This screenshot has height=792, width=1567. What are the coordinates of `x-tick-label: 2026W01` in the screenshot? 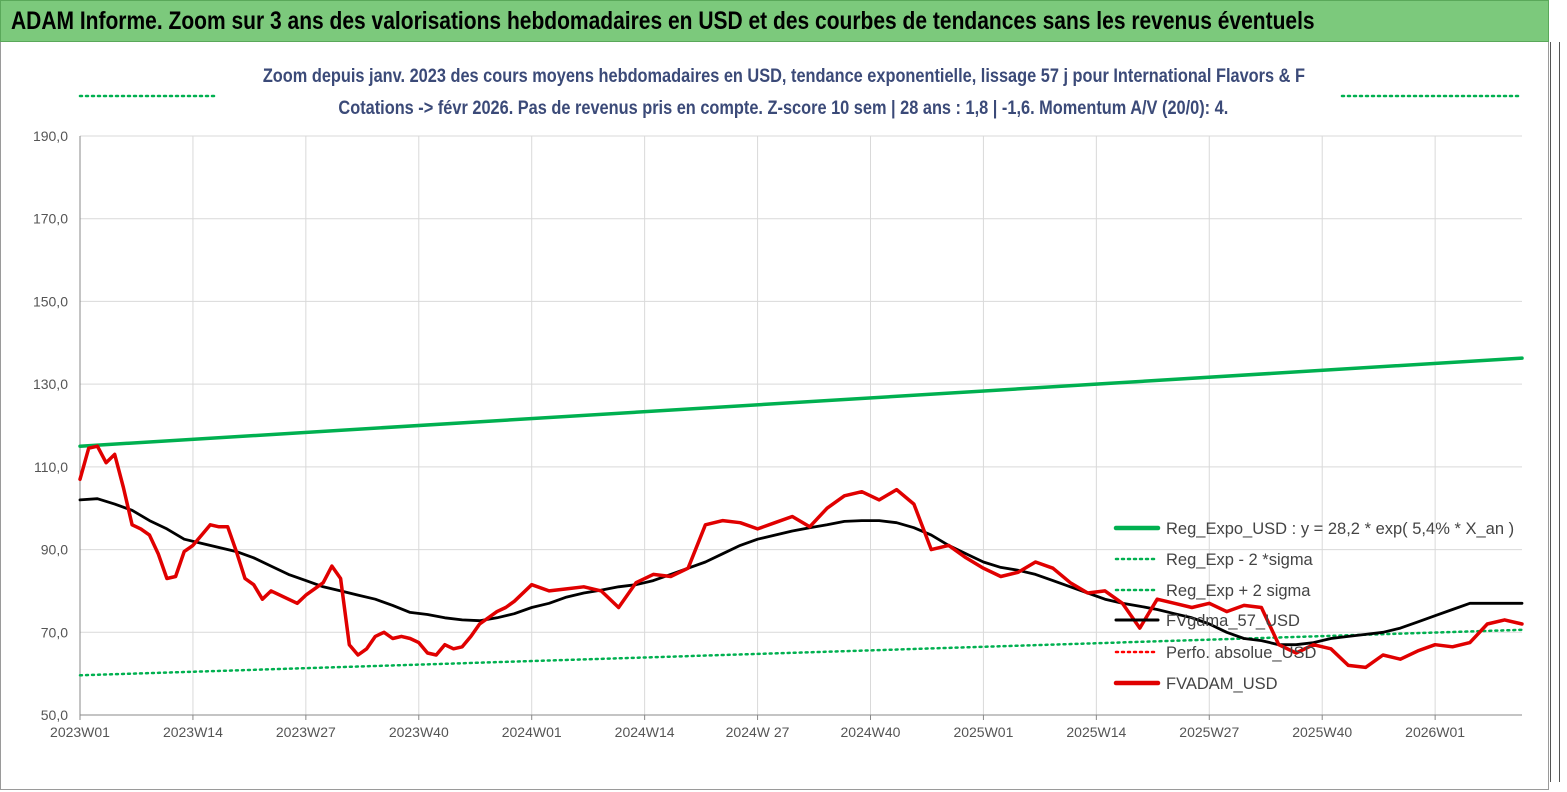 It's located at (1435, 732).